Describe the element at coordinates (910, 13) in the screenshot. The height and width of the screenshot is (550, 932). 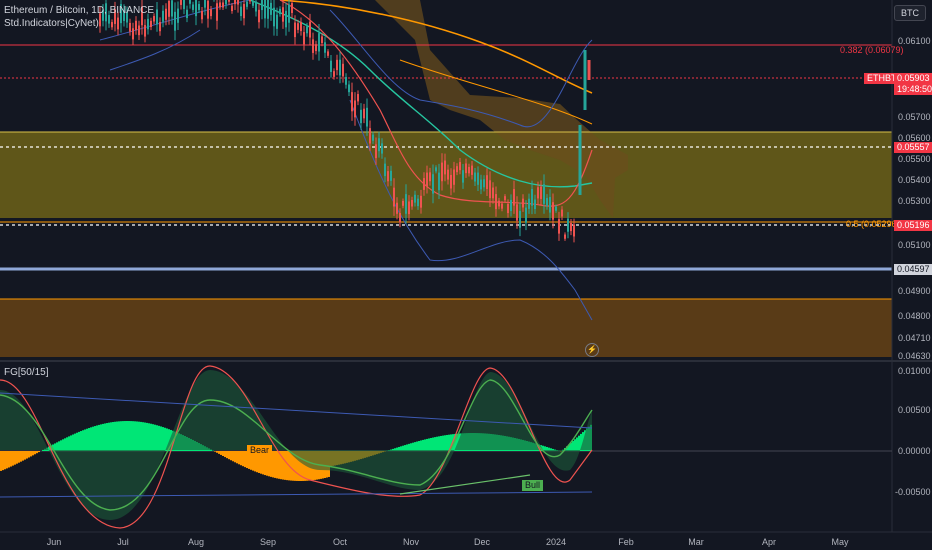
I see `currency-button: BTC` at that location.